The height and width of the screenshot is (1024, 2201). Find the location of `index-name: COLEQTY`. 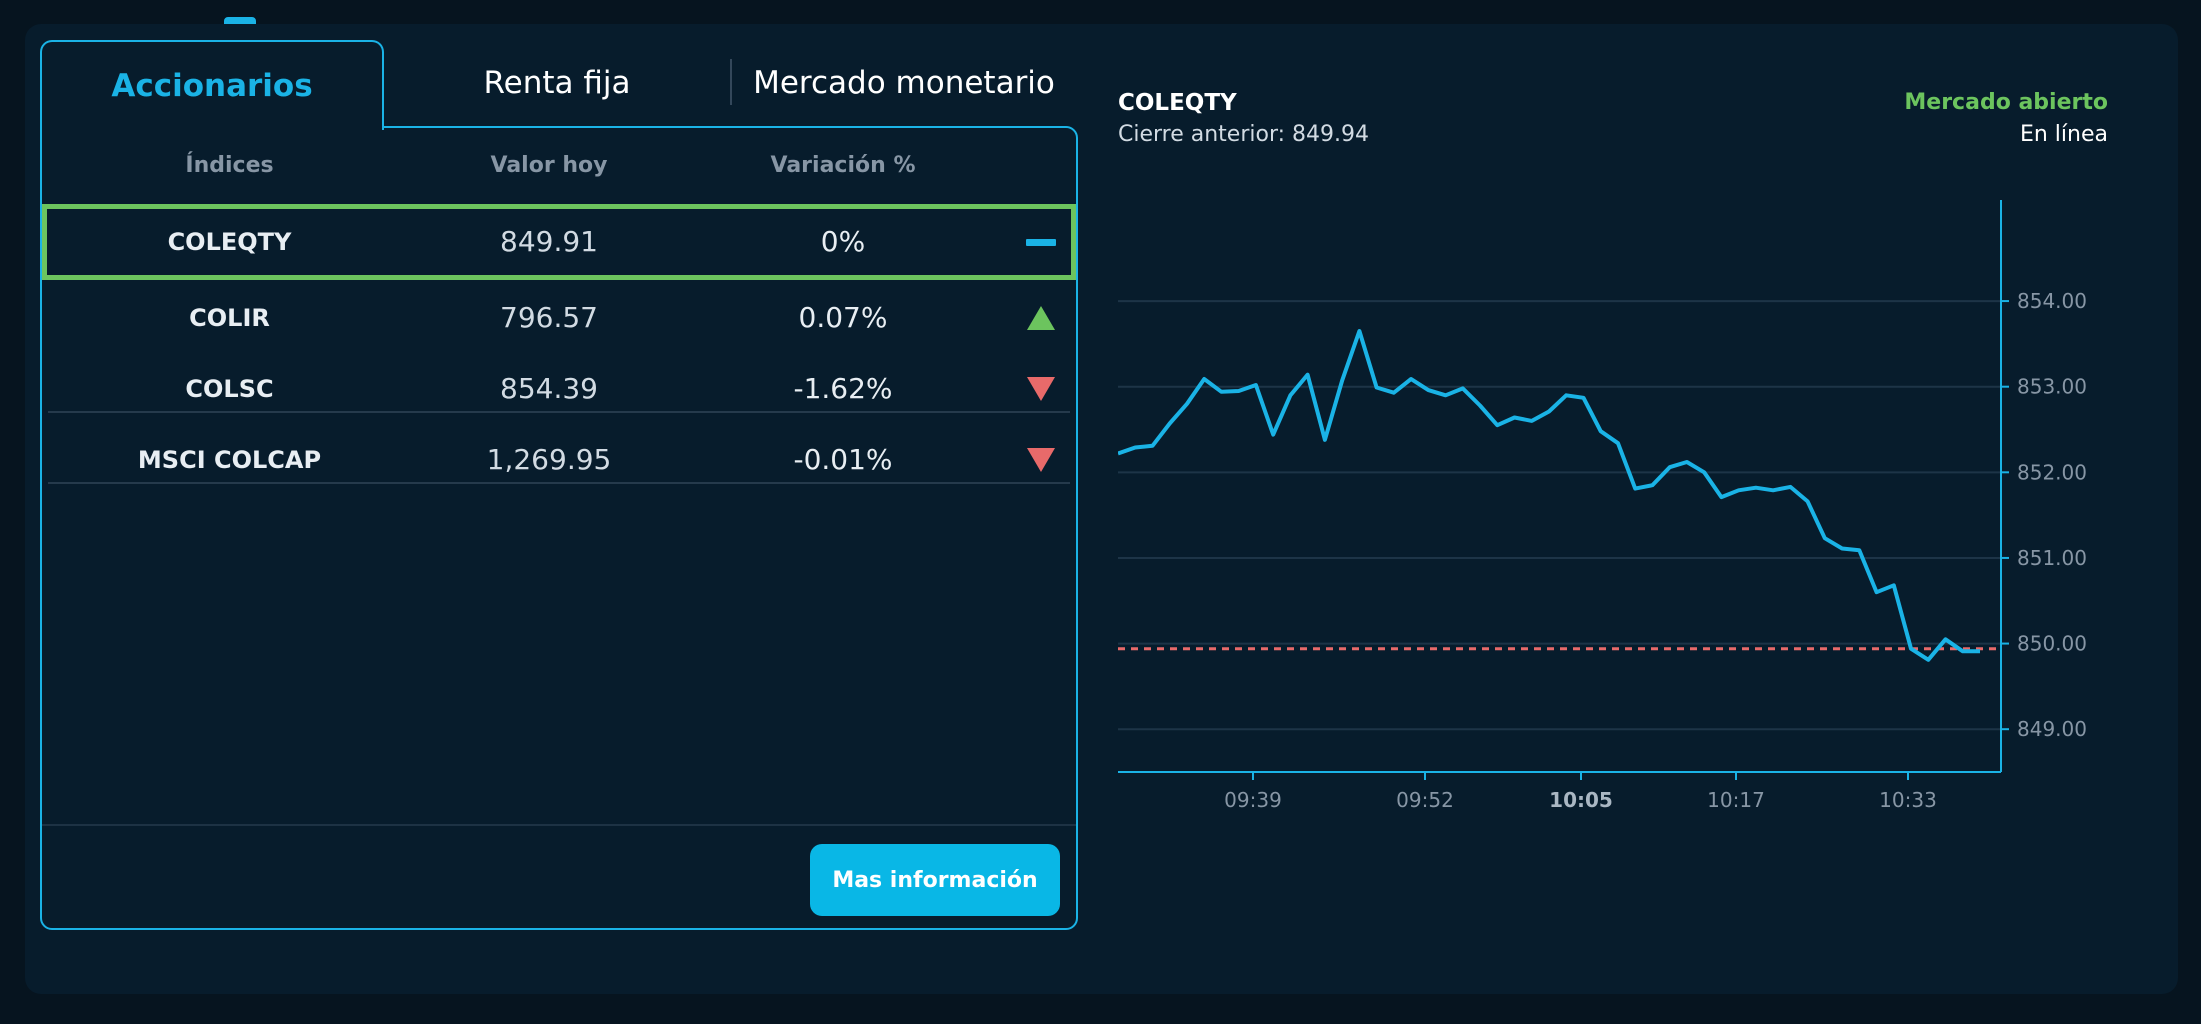

index-name: COLEQTY is located at coordinates (229, 242).